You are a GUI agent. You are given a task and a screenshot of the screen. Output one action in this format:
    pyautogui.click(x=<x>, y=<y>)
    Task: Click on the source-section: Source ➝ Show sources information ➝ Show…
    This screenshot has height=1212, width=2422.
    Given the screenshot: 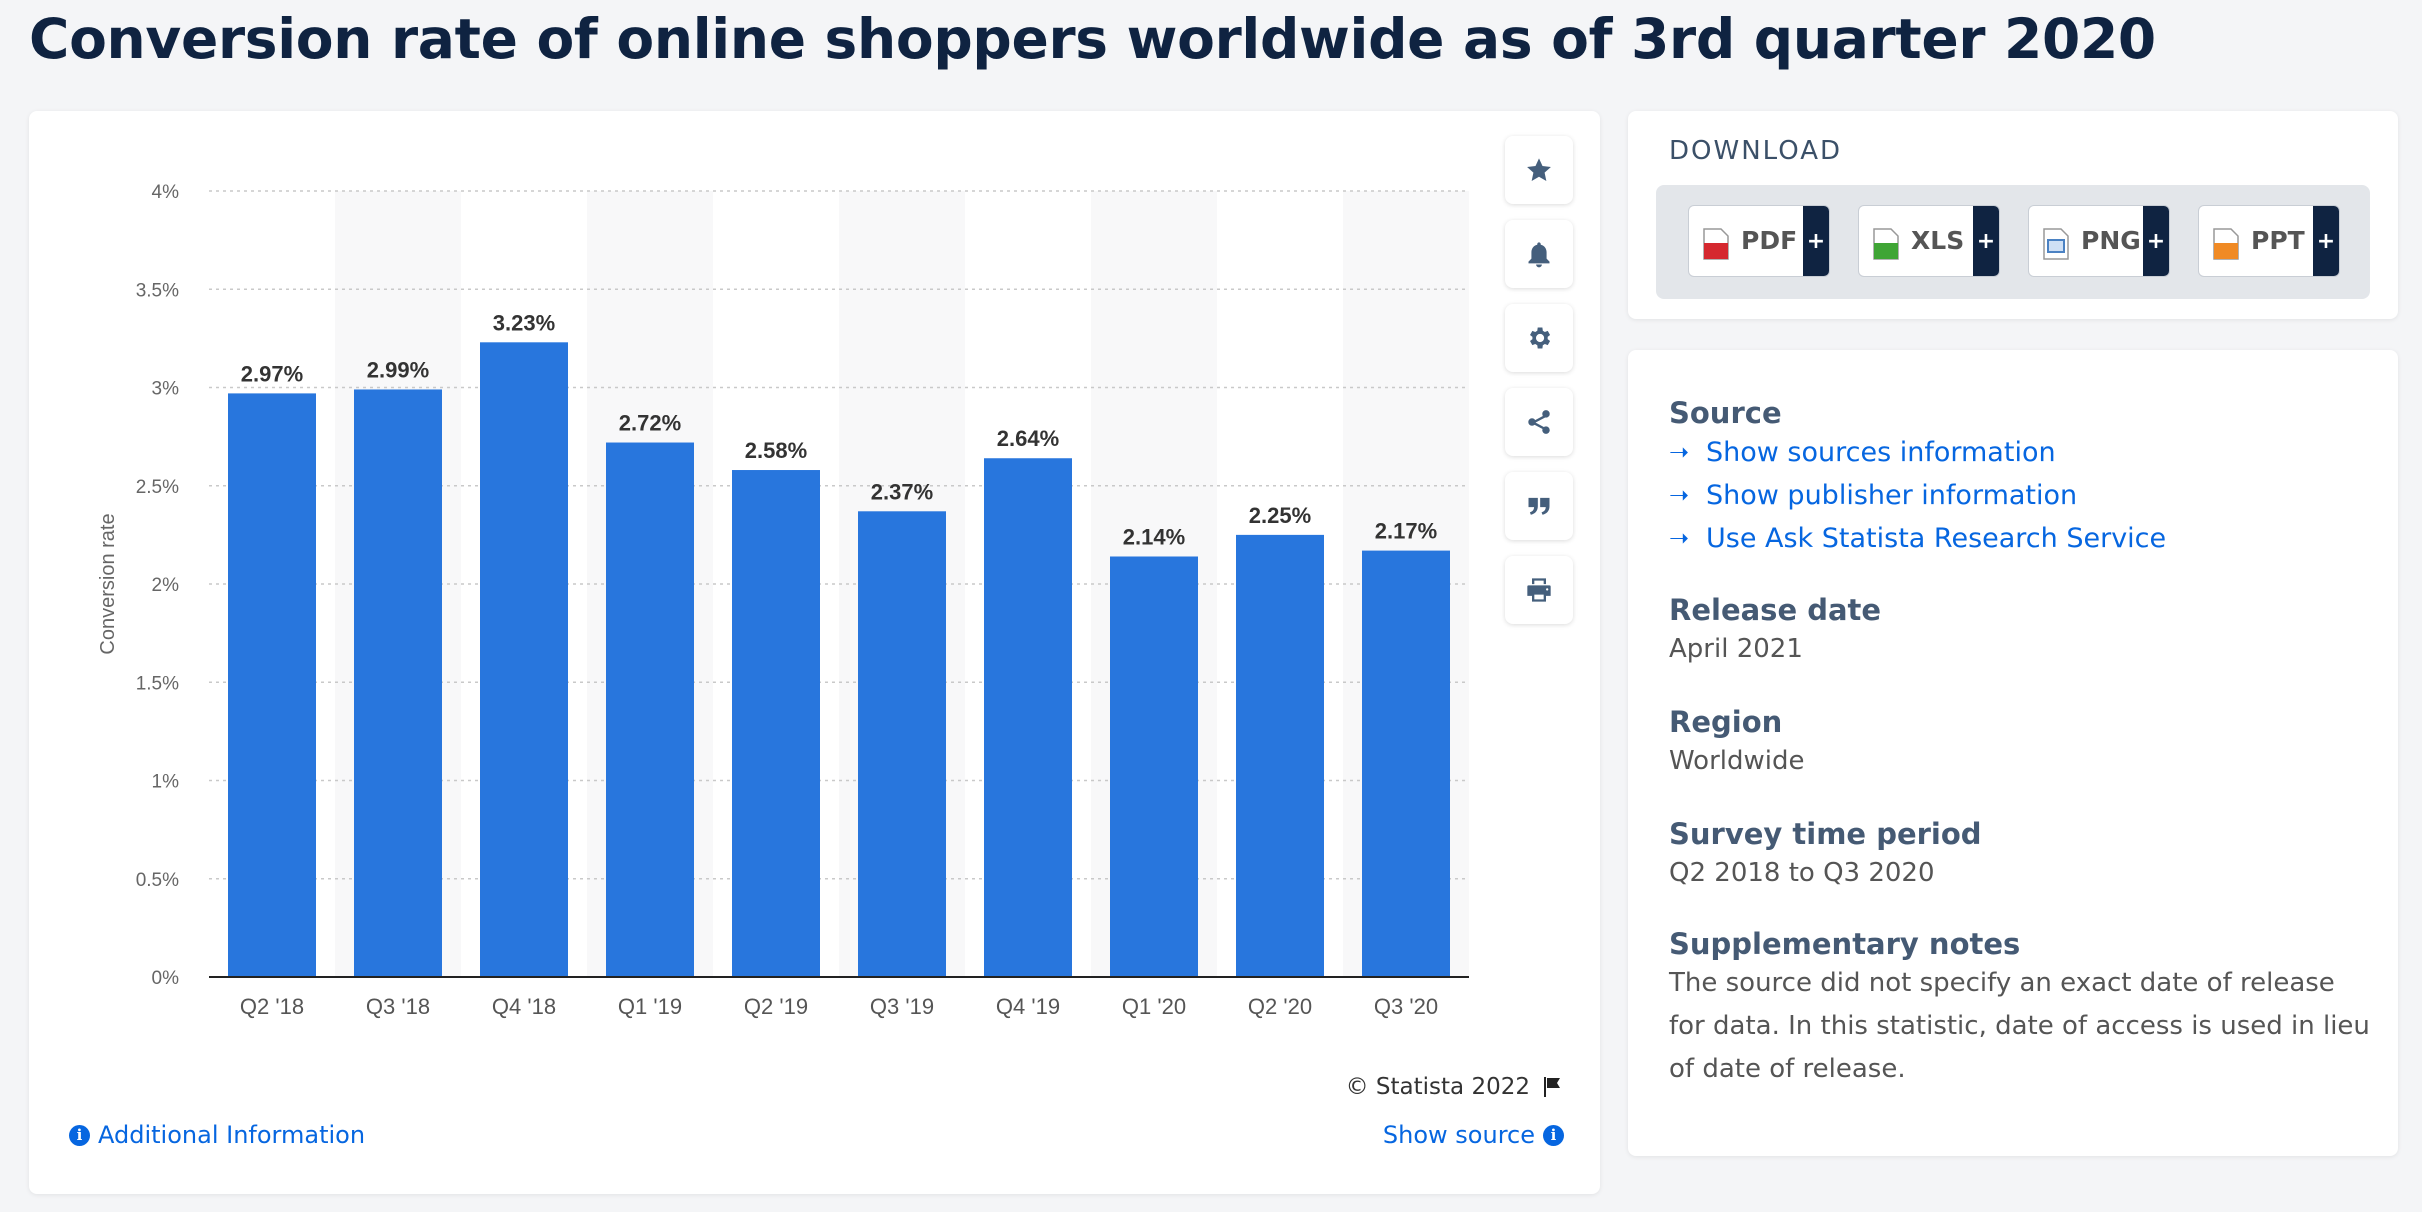 What is the action you would take?
    pyautogui.click(x=1917, y=477)
    